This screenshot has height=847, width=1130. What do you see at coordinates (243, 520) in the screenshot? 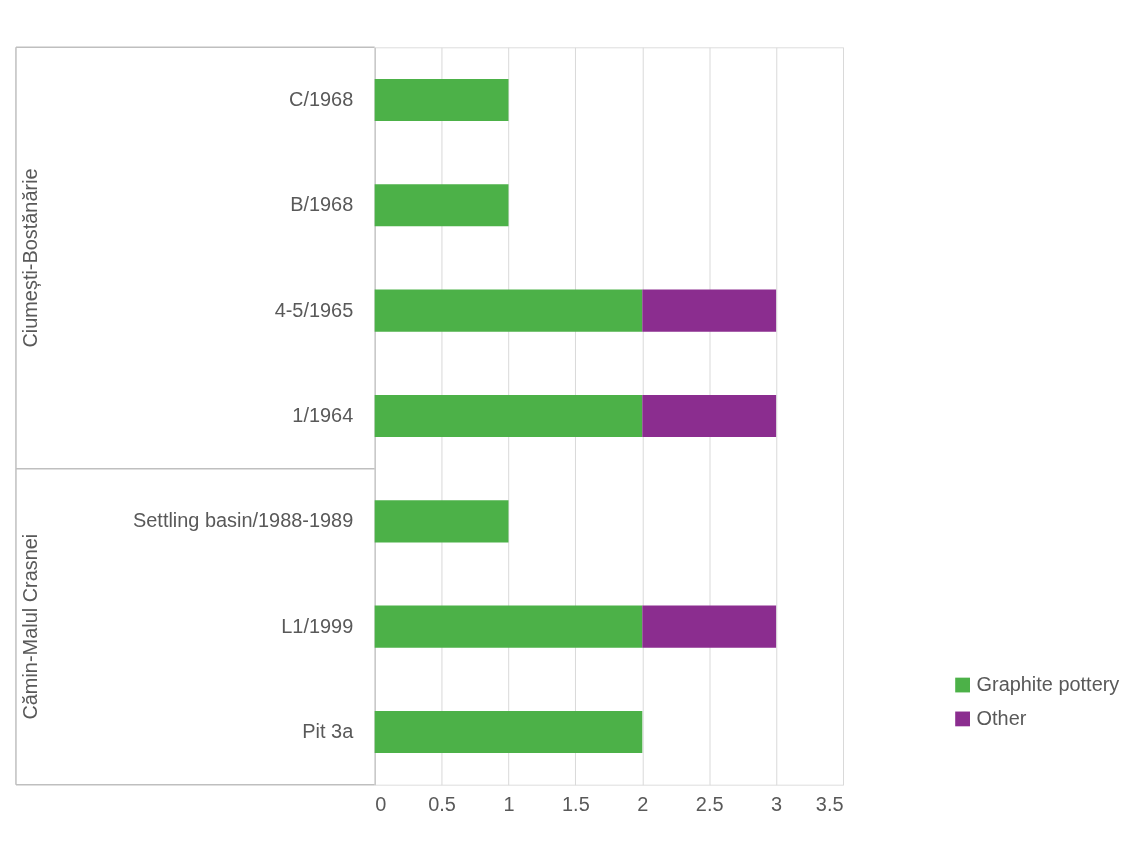
I see `y-tick-label: Settling basin/1988-1989` at bounding box center [243, 520].